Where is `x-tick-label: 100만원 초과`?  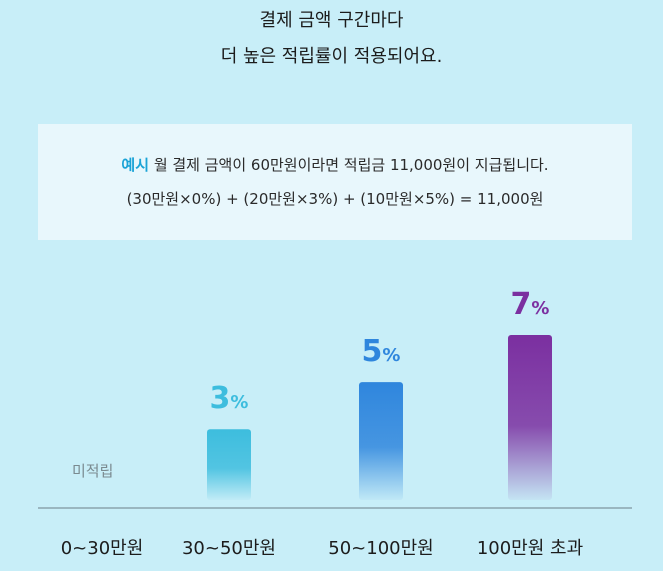 x-tick-label: 100만원 초과 is located at coordinates (530, 548).